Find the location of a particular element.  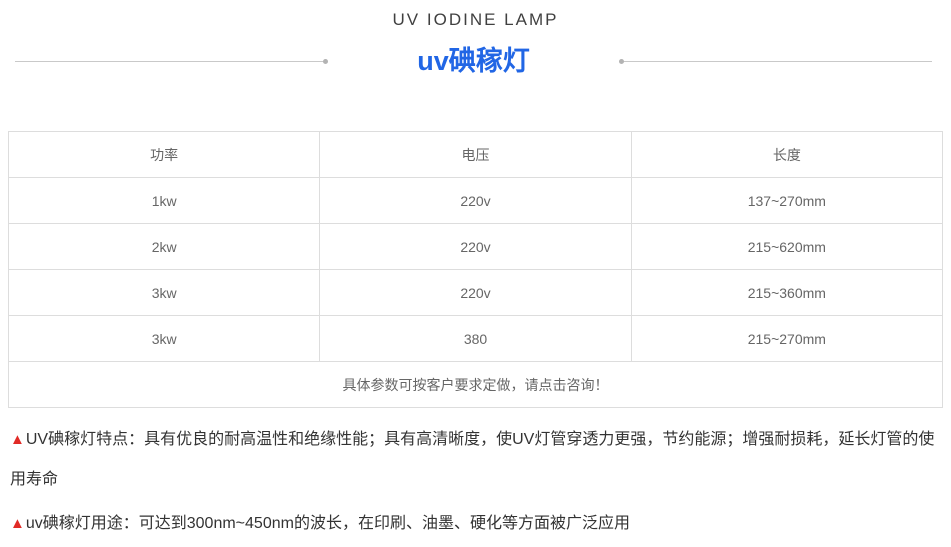

table-row: 3kw 380 215~270mm is located at coordinates (475, 338).